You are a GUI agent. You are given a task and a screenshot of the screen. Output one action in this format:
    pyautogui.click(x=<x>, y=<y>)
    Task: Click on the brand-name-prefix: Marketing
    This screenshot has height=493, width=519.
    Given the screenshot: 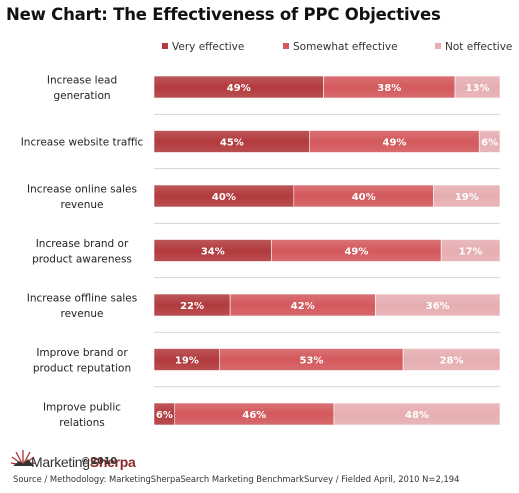 What is the action you would take?
    pyautogui.click(x=60, y=462)
    